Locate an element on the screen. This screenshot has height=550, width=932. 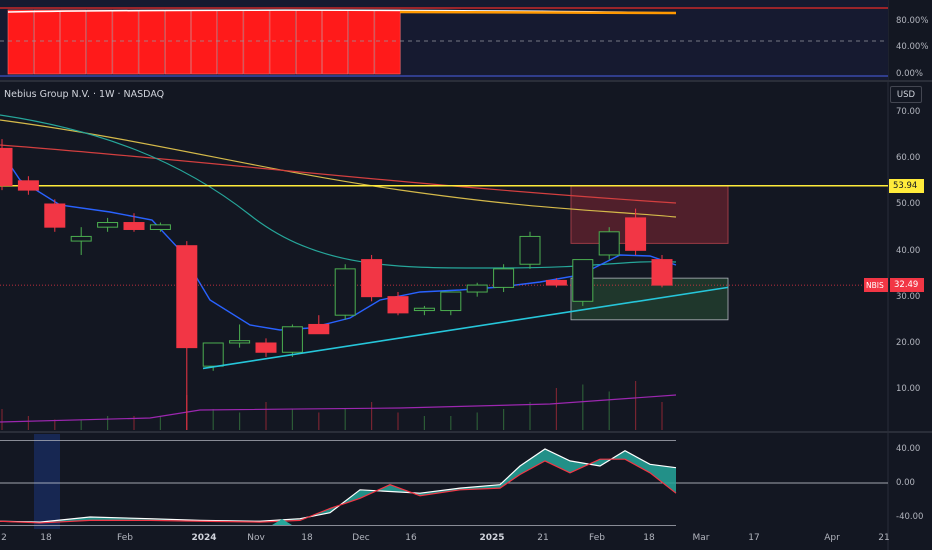
ma-red-line is located at coordinates (338, 174).